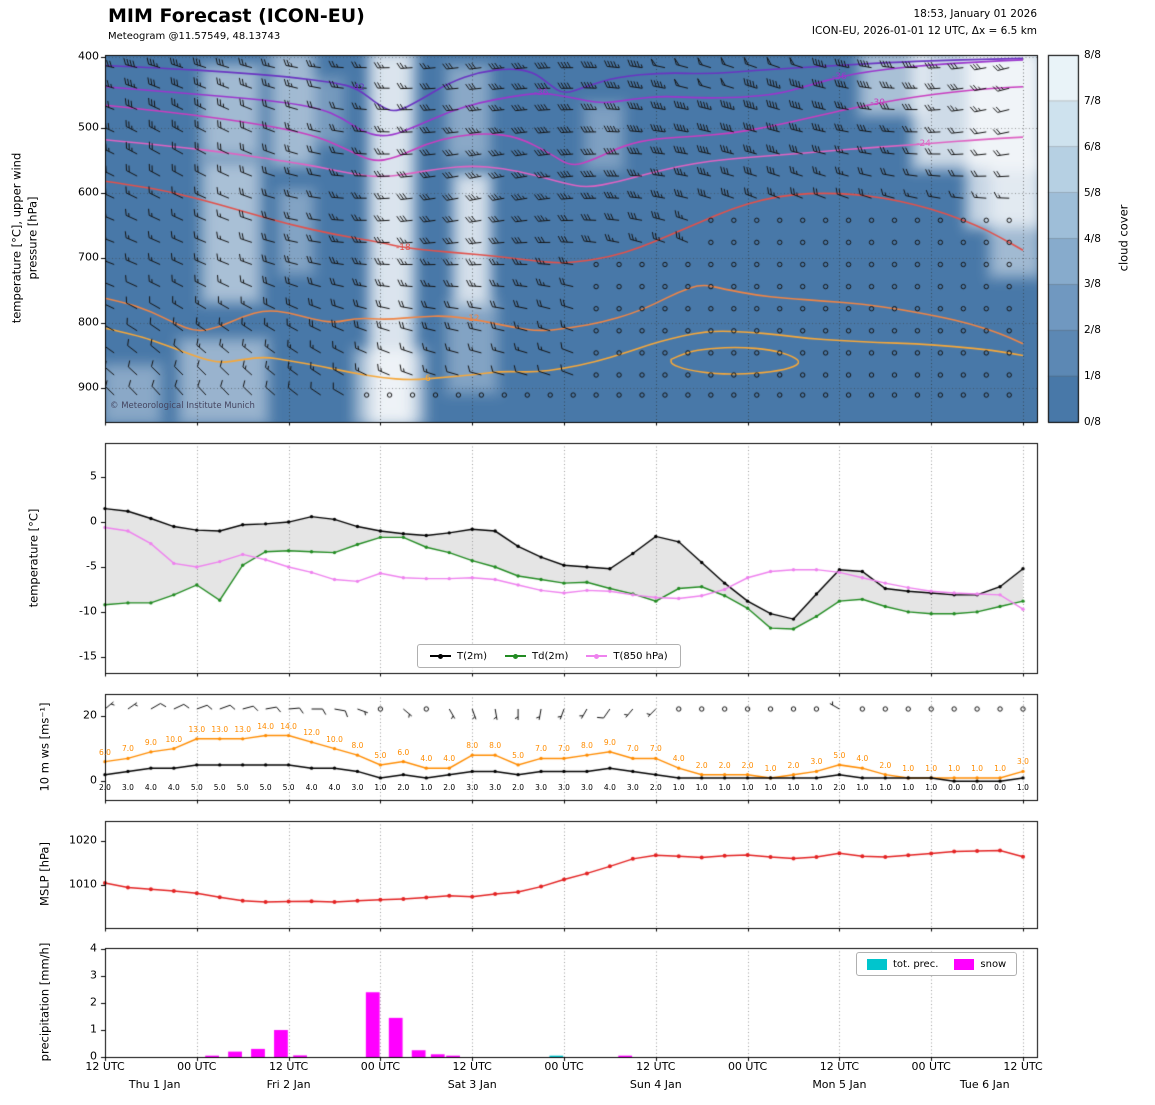 The height and width of the screenshot is (1105, 1155). I want to click on colorbar-tick-label: 2/8, so click(1092, 330).